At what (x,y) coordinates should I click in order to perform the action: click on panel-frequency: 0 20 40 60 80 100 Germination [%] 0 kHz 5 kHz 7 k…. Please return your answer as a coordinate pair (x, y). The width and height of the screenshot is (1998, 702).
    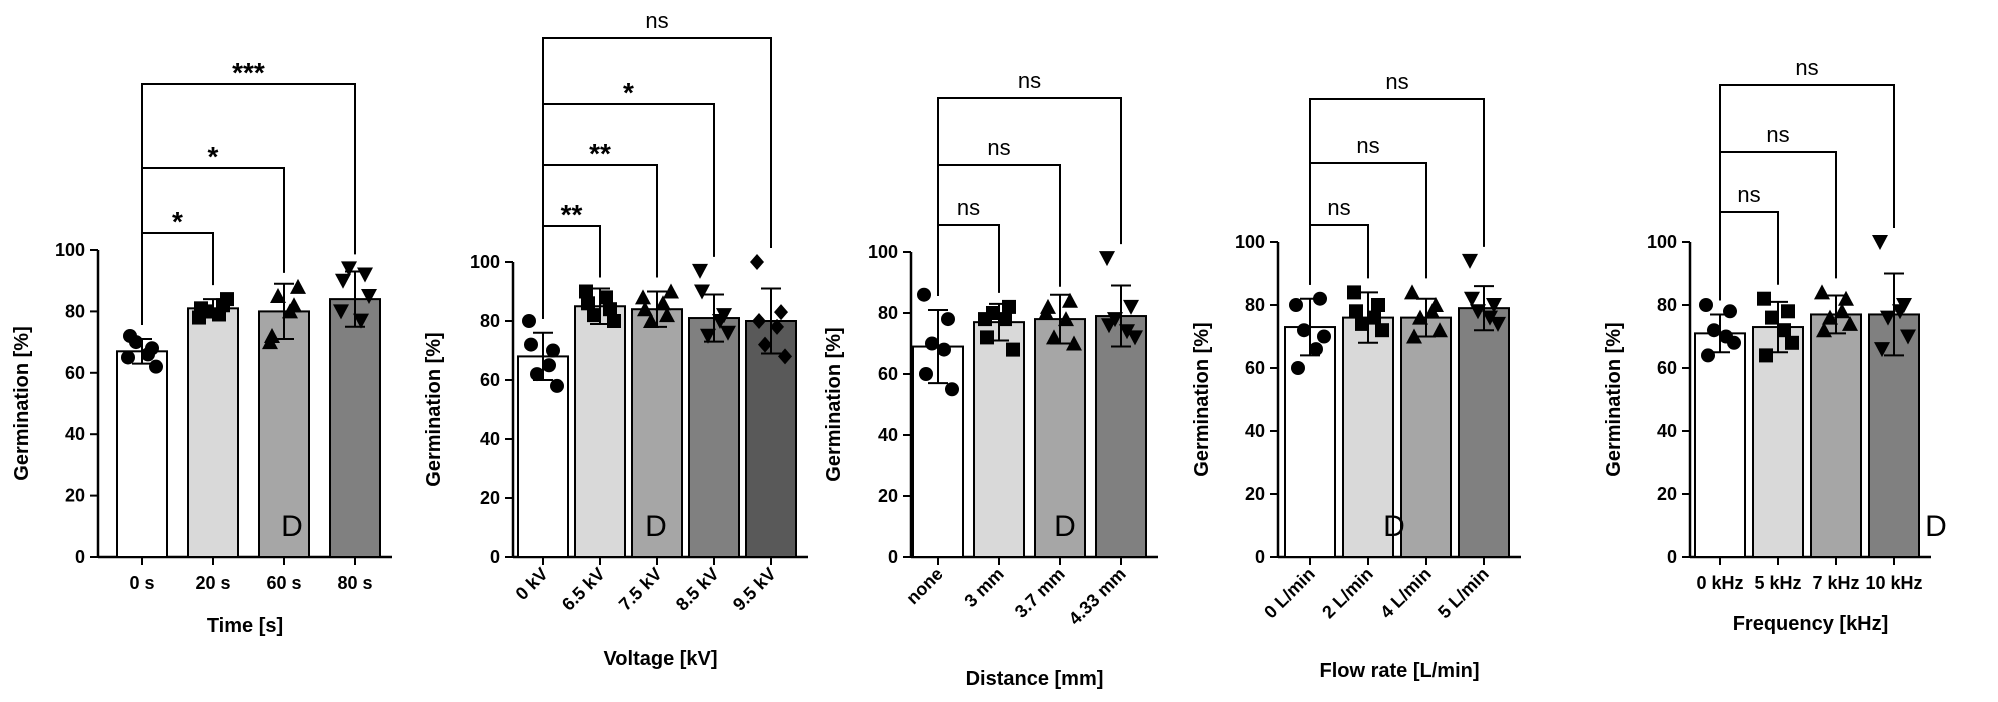
    Looking at the image, I should click on (1775, 345).